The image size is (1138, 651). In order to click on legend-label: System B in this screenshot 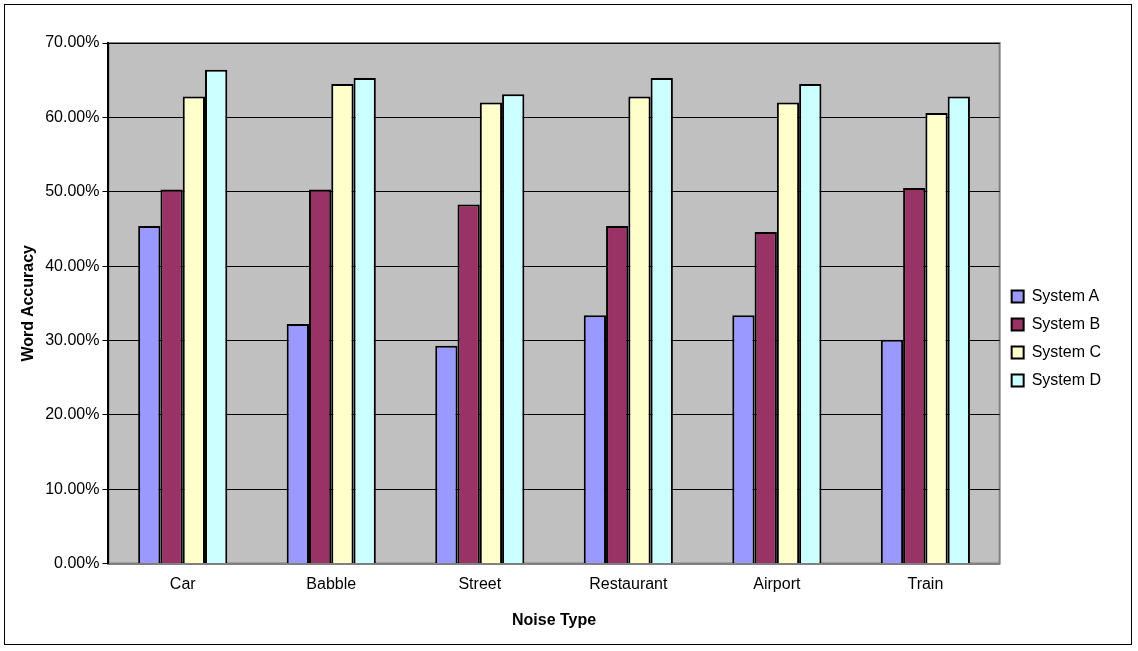, I will do `click(1066, 323)`.